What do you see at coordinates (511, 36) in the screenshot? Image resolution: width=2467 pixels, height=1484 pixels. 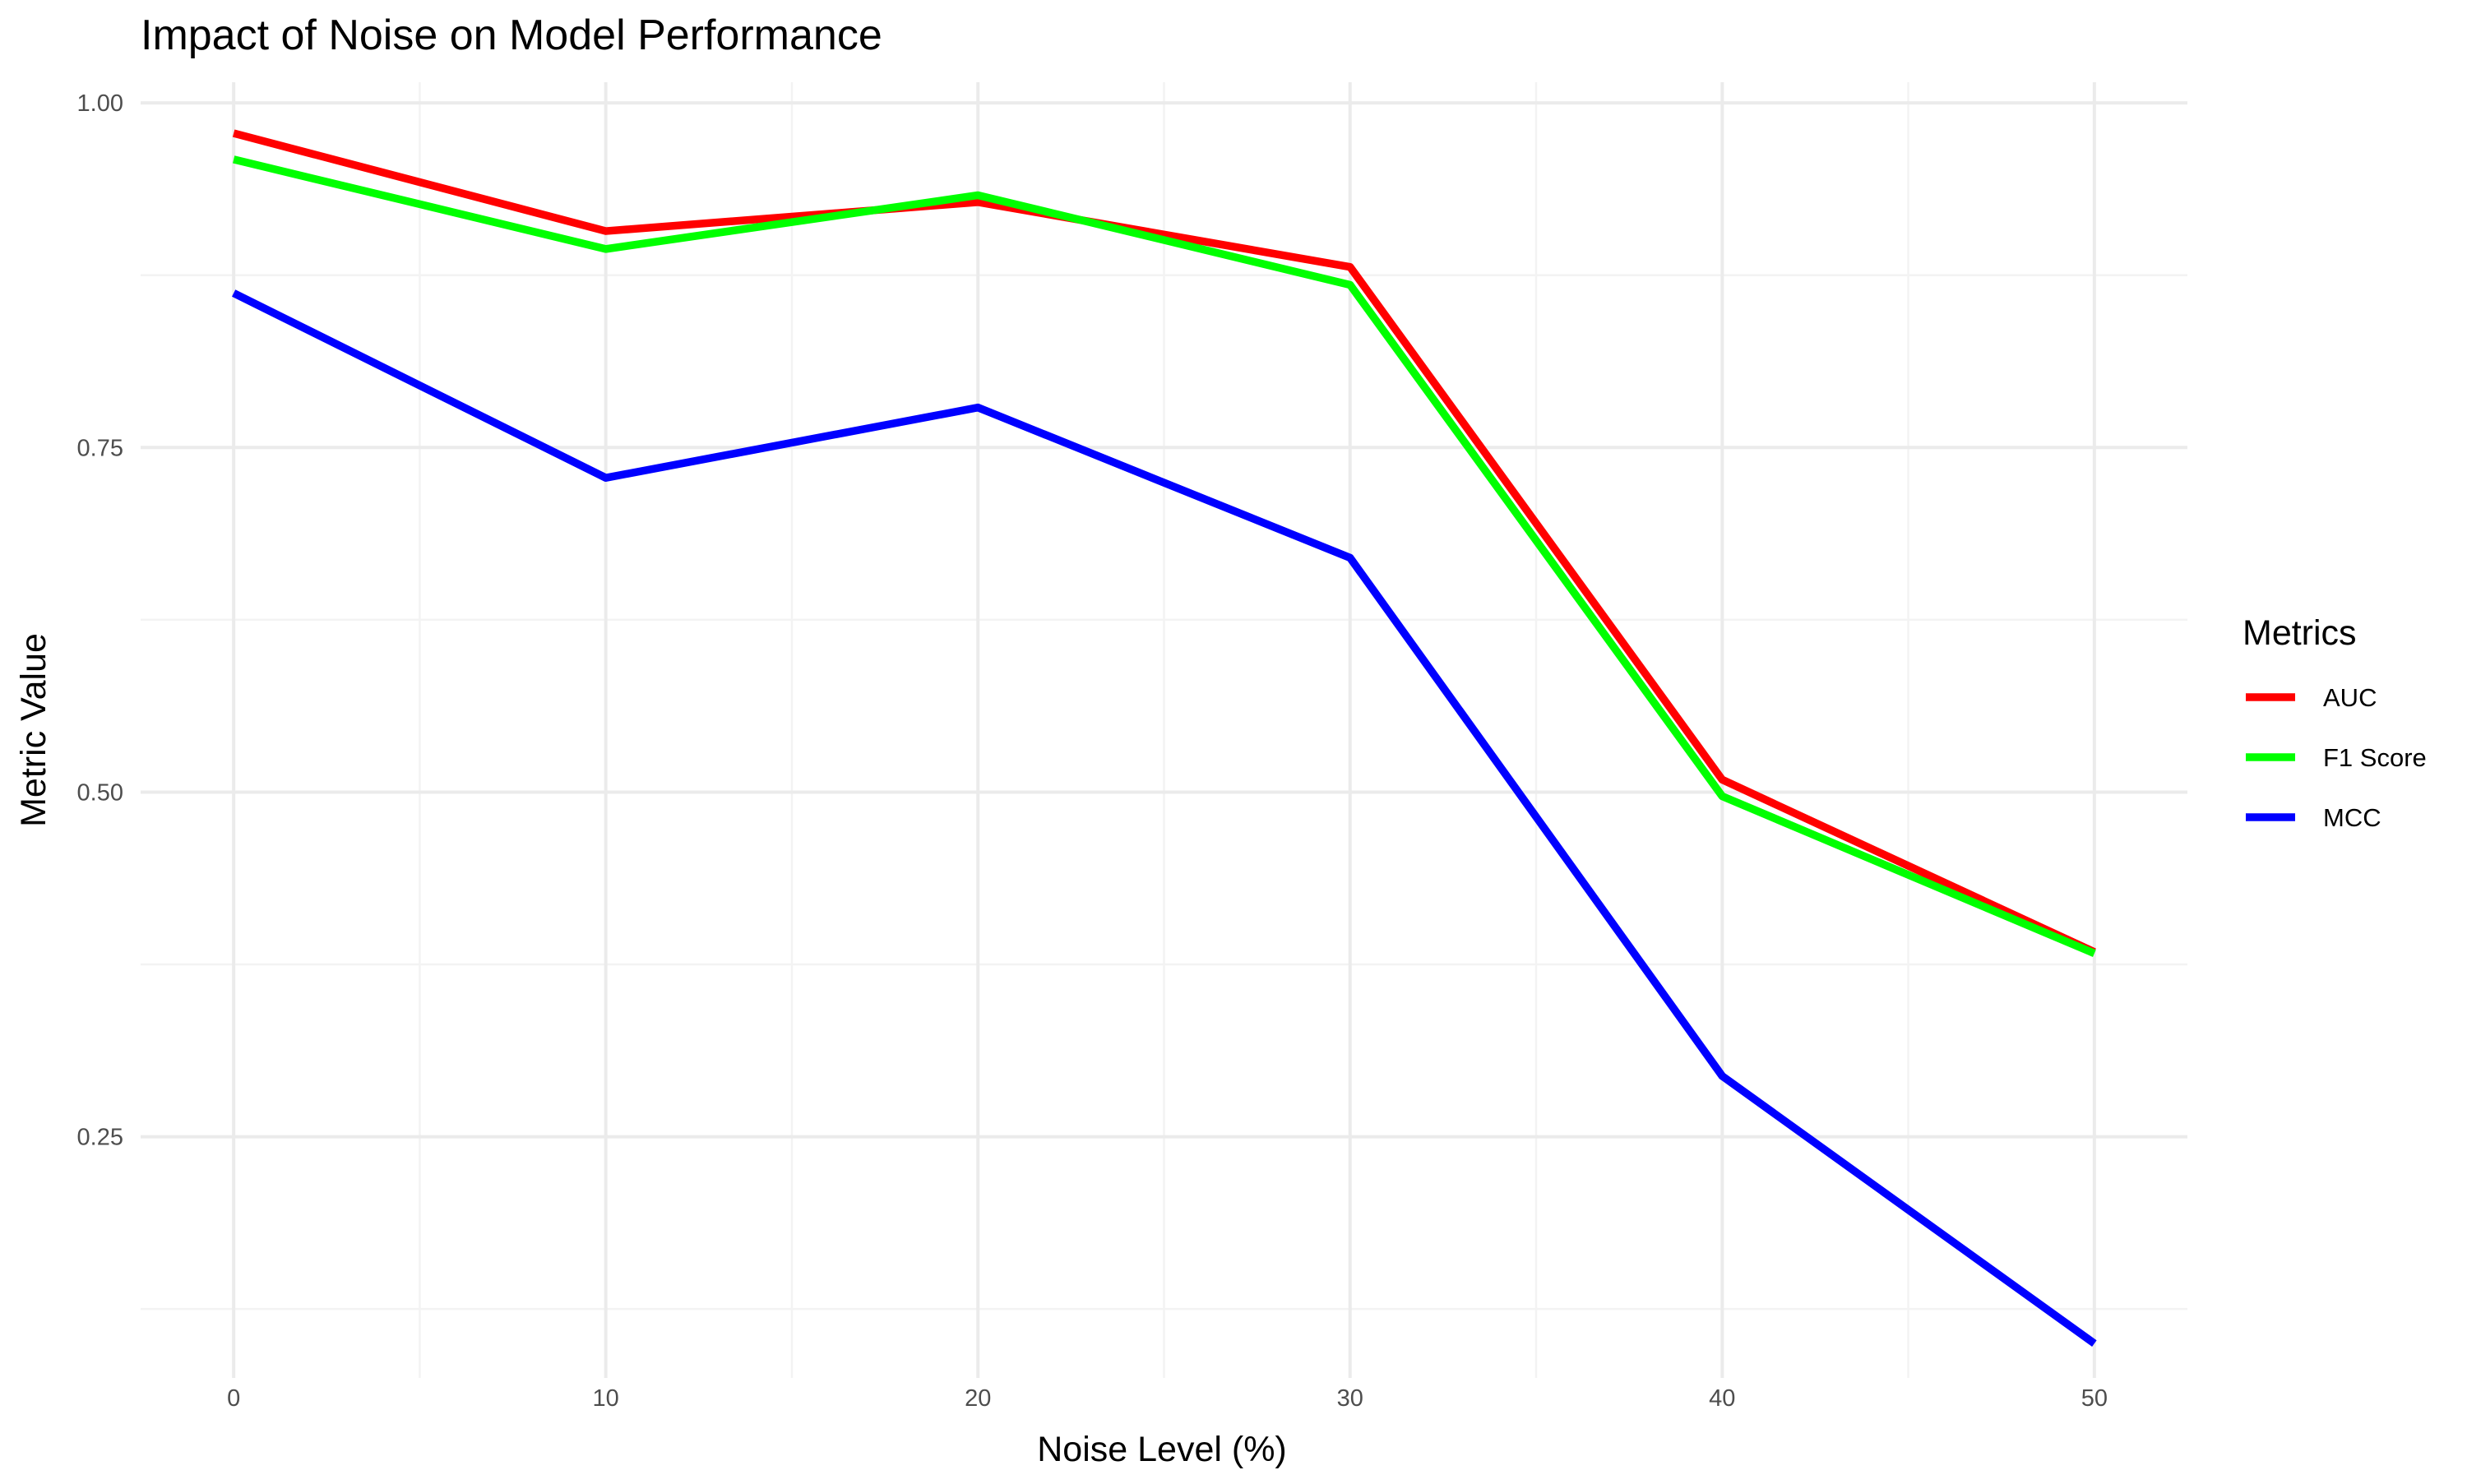 I see `chart-title: Impact of Noise on Model Performance` at bounding box center [511, 36].